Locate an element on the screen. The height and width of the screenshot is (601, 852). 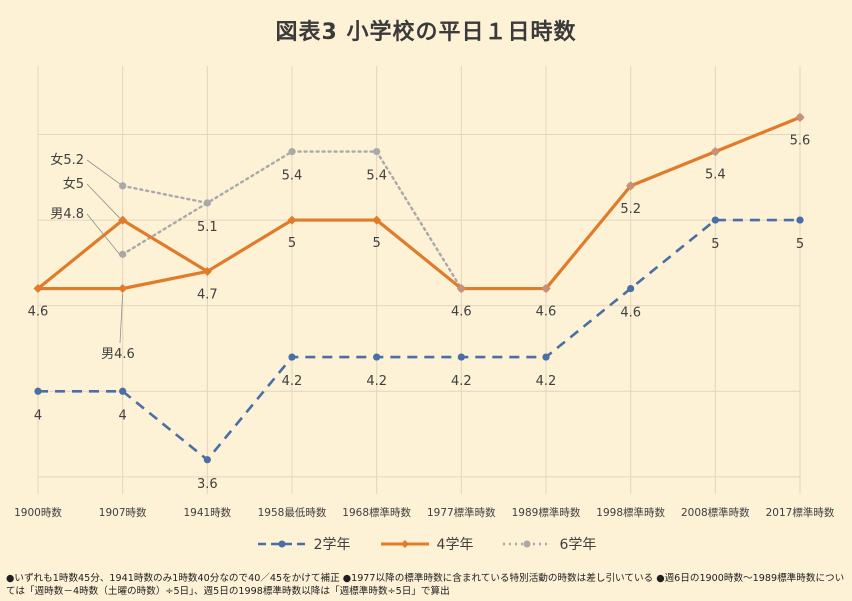
legend: 2学年 4学年 6学年 is located at coordinates (426, 544).